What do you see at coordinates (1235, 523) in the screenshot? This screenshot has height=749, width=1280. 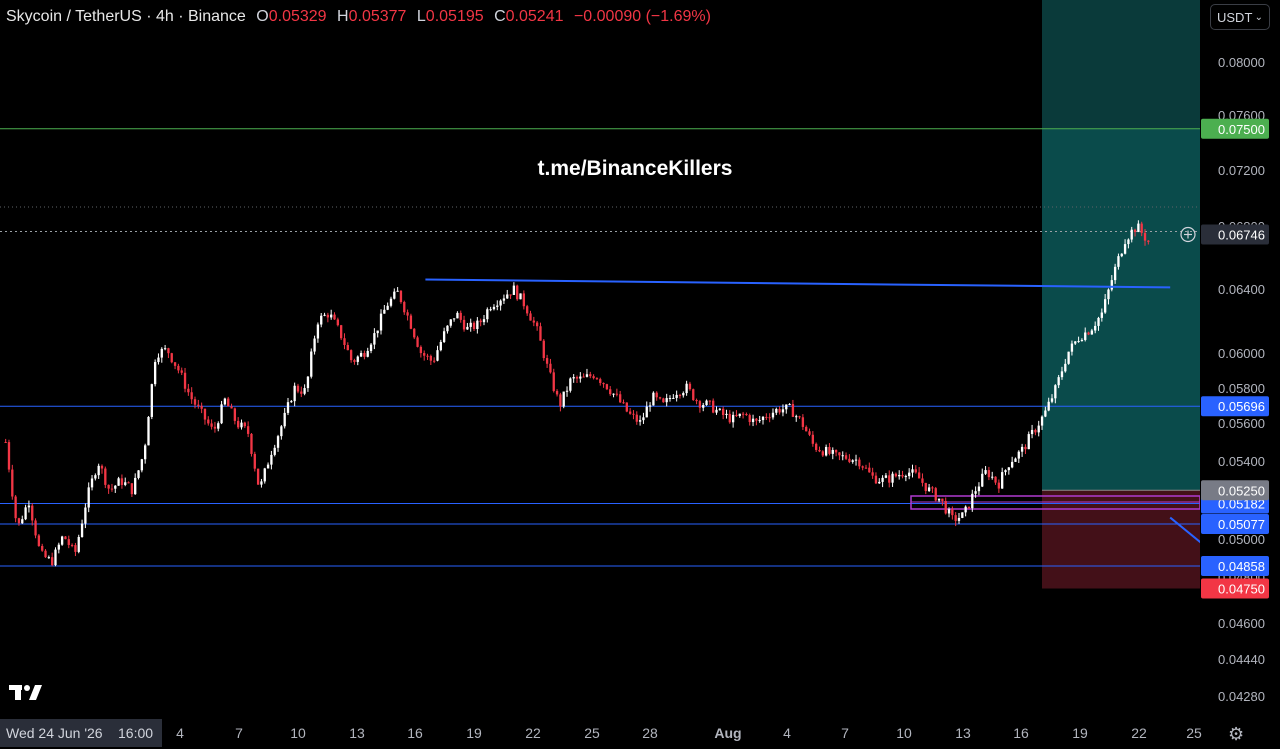 I see `level-price-tag-bg` at bounding box center [1235, 523].